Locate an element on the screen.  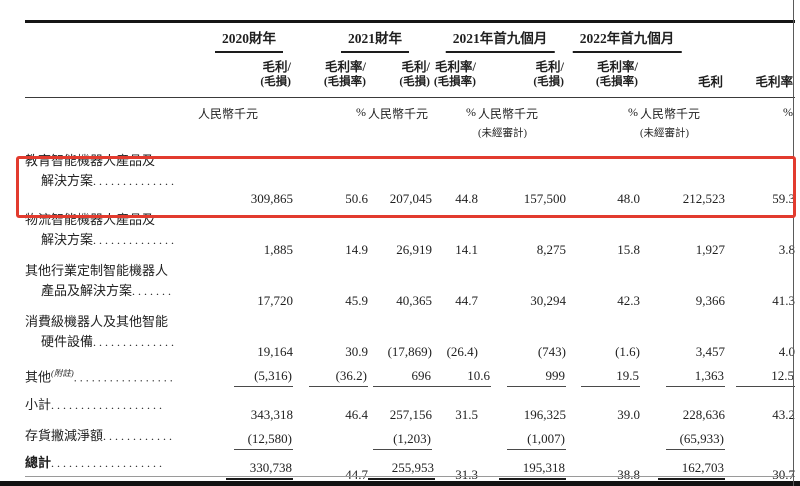
value-cell: 15.8 is located at coordinates (628, 249).